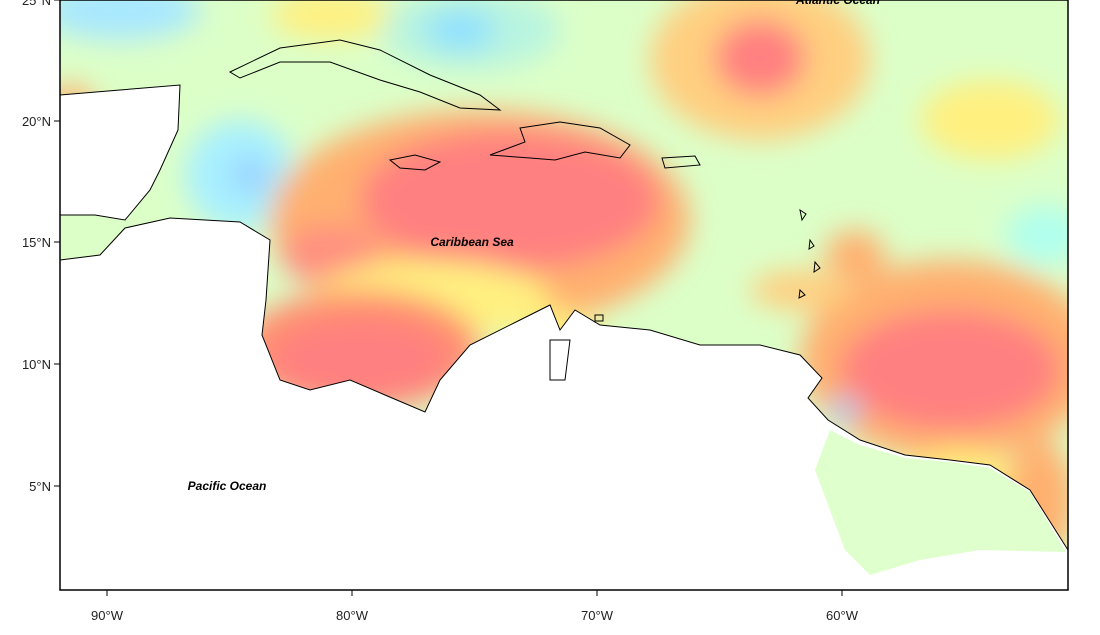 This screenshot has width=1100, height=635. I want to click on ocean-label: Atlantic Ocean, so click(837, 3).